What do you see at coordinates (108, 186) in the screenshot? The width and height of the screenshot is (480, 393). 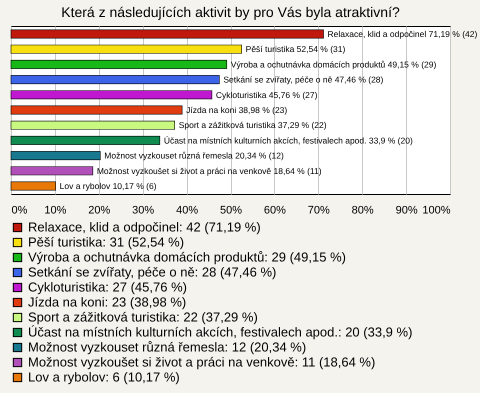 I see `data-label: Lov a rybolov 10,17 % (6)` at bounding box center [108, 186].